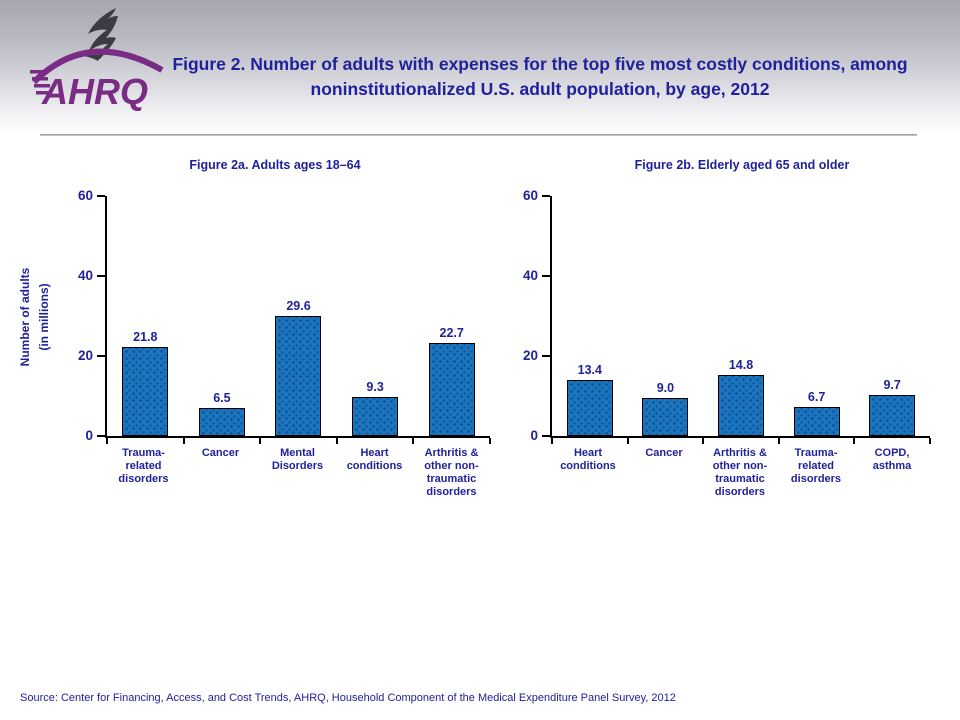  Describe the element at coordinates (478, 135) in the screenshot. I see `header-divider` at that location.